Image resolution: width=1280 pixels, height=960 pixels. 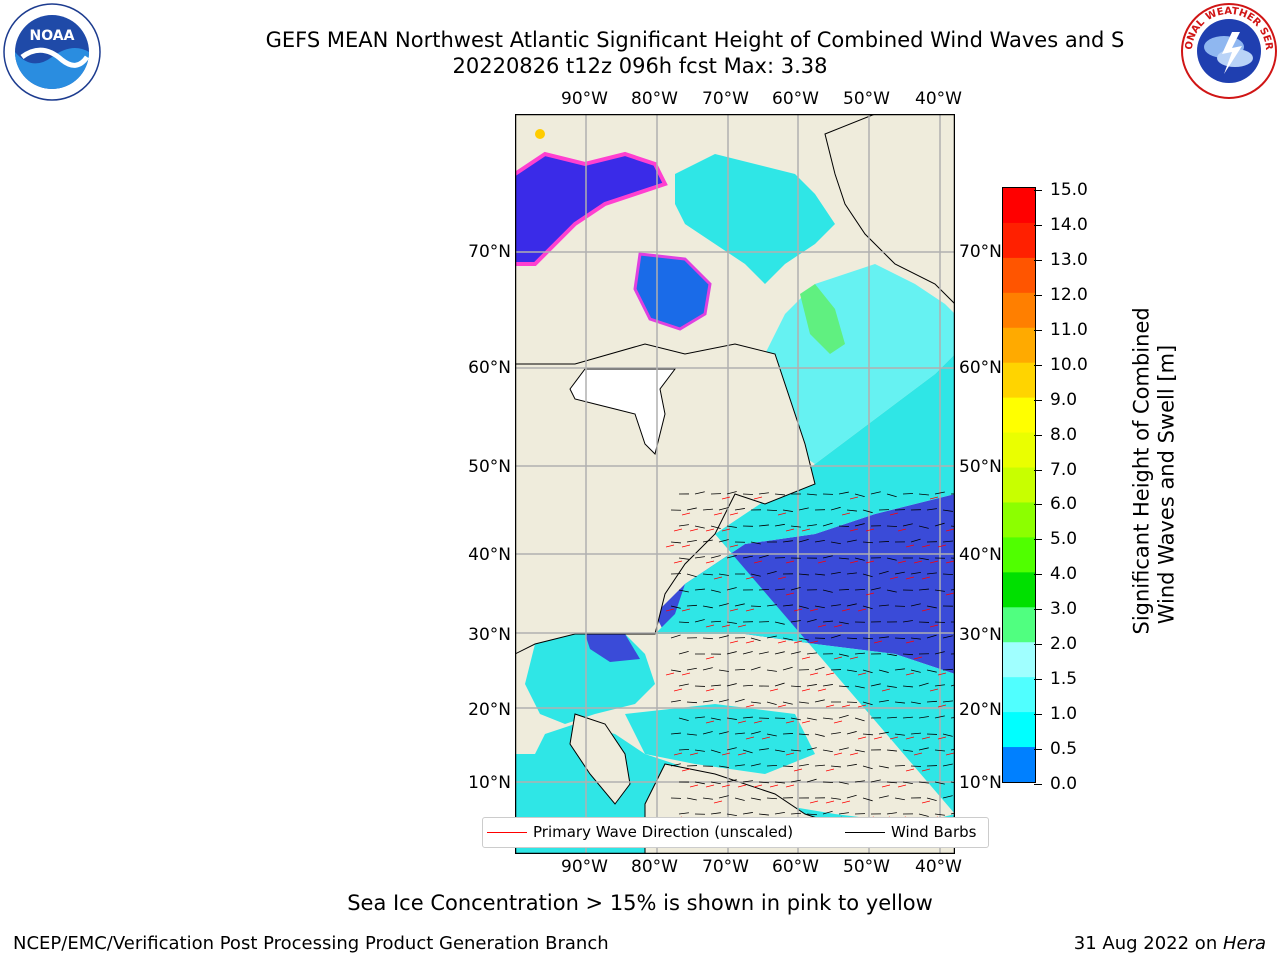 What do you see at coordinates (1064, 399) in the screenshot?
I see `colorbar-tick-label: 9.0` at bounding box center [1064, 399].